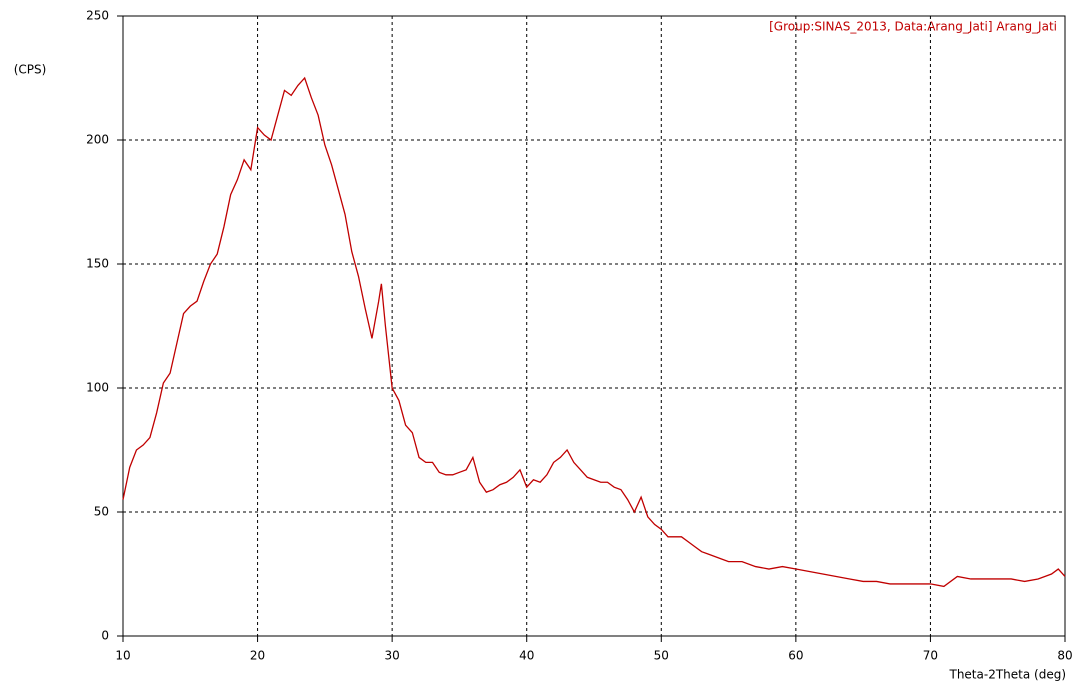 The image size is (1075, 686). What do you see at coordinates (97, 388) in the screenshot?
I see `y-tick-label: 100` at bounding box center [97, 388].